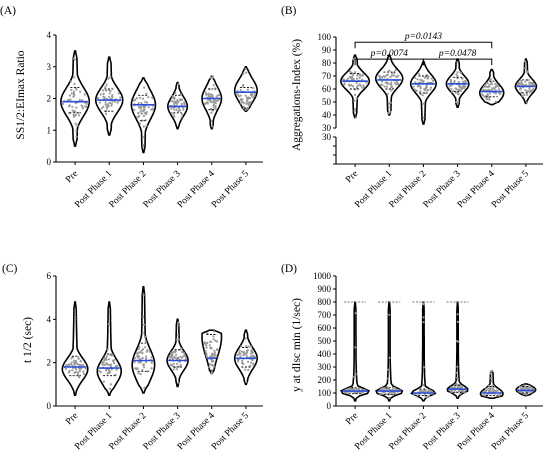 The image size is (550, 464). Describe the element at coordinates (21, 94) in the screenshot. I see `panel-a-ylabel: SS1/2:EImax Ratio` at that location.